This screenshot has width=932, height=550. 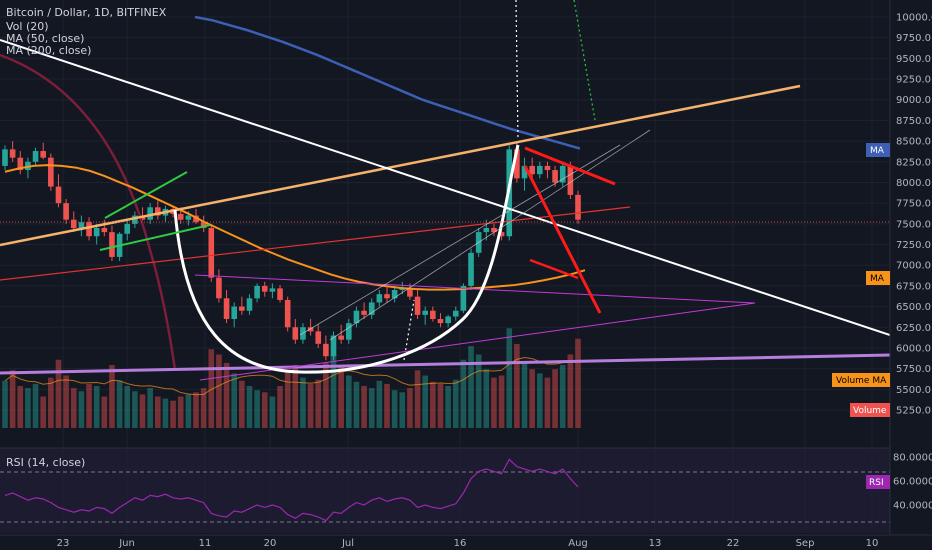 What do you see at coordinates (570, 166) in the screenshot?
I see `red-resistance-line` at bounding box center [570, 166].